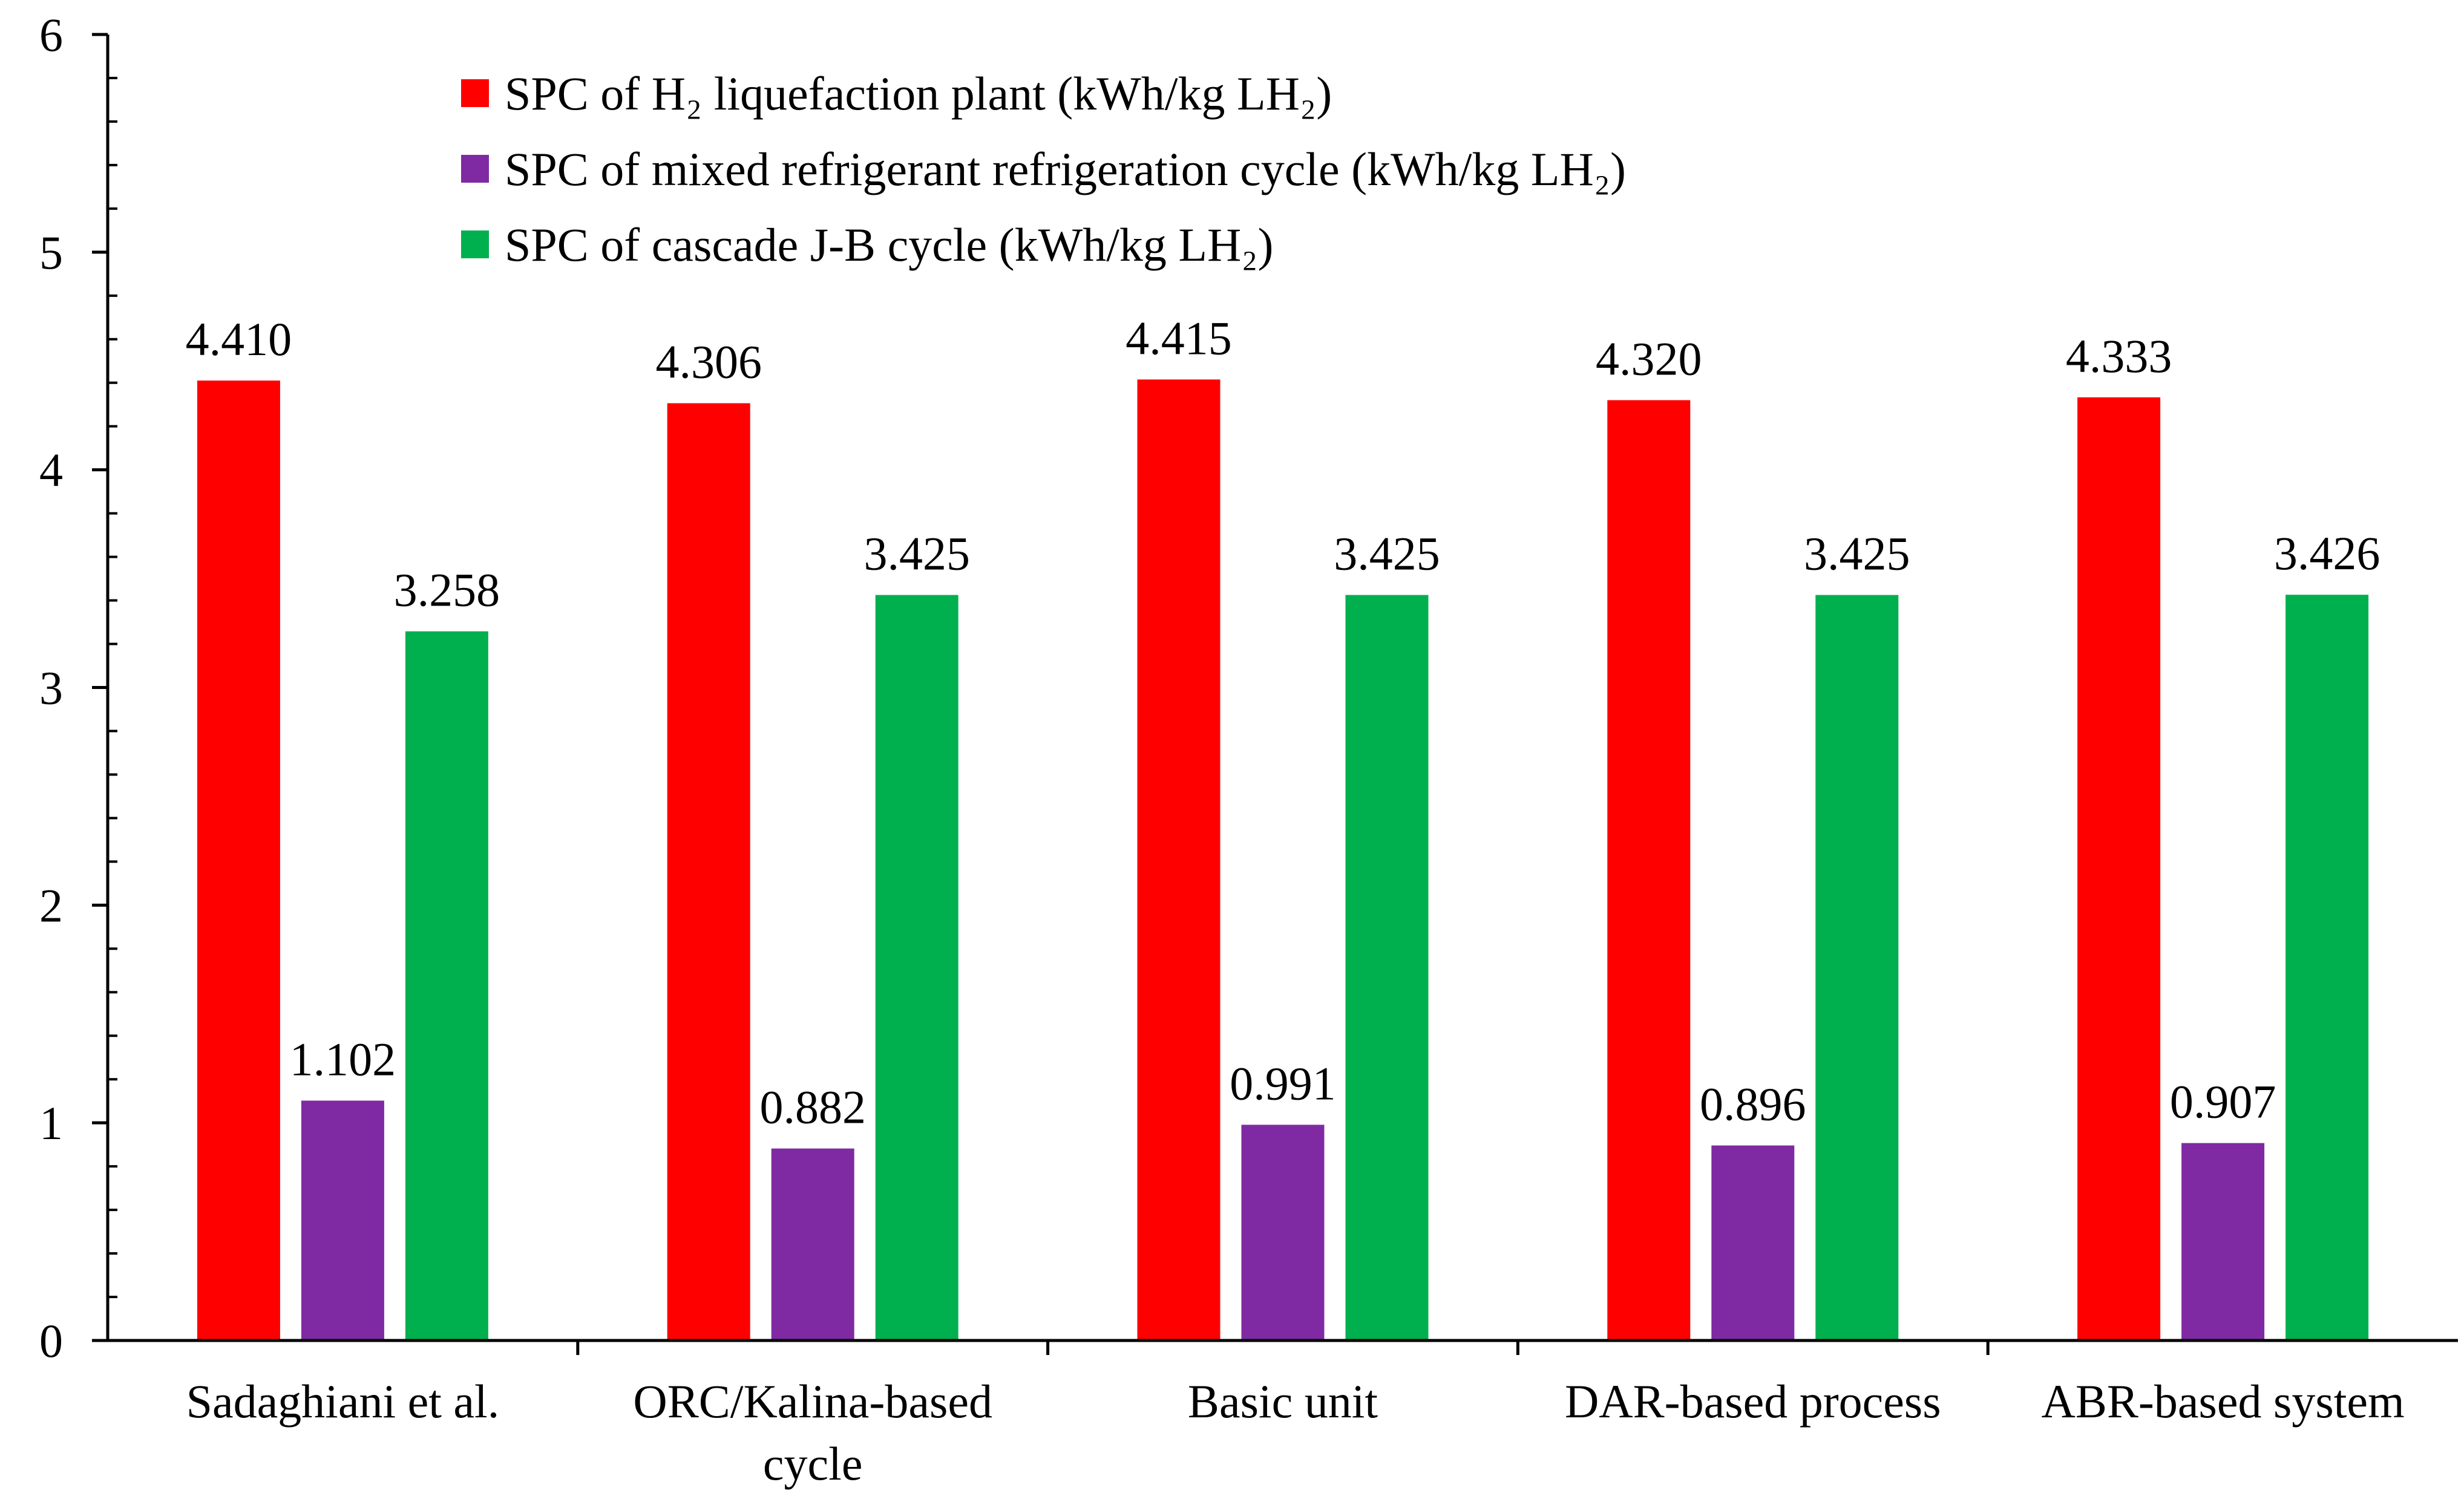  What do you see at coordinates (51, 688) in the screenshot?
I see `y-tick-label: 3` at bounding box center [51, 688].